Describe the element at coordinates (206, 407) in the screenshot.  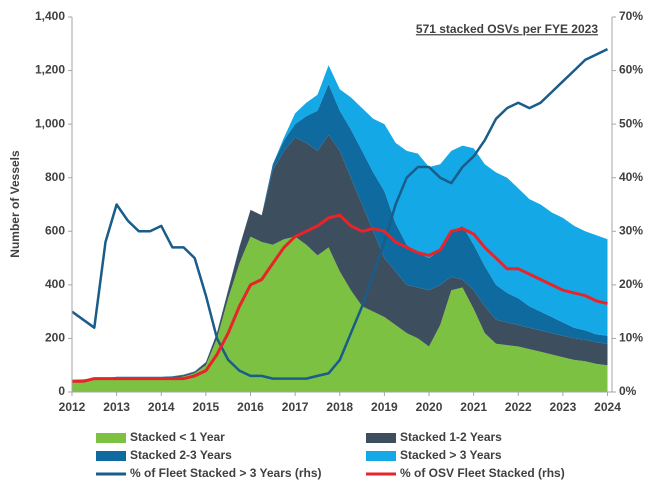
I see `x-tick-label: 2015` at that location.